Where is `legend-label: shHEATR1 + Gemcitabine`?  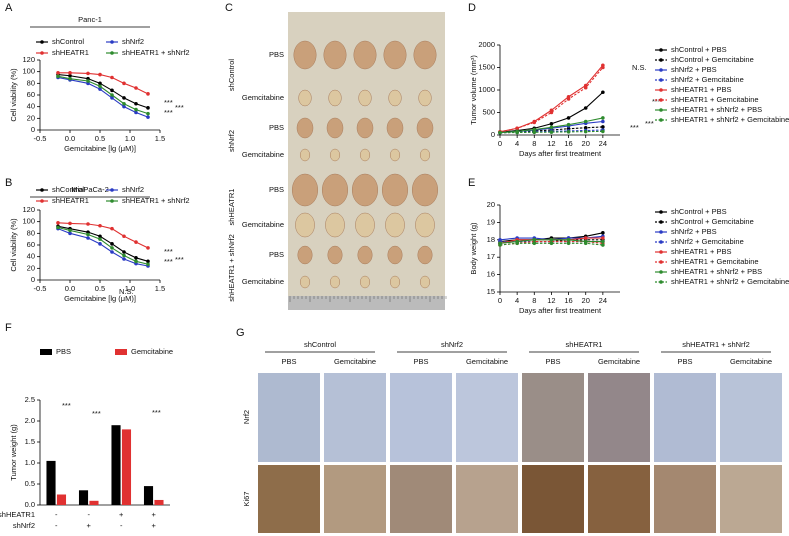
legend-label: shHEATR1 + Gemcitabine is located at coordinates (715, 261).